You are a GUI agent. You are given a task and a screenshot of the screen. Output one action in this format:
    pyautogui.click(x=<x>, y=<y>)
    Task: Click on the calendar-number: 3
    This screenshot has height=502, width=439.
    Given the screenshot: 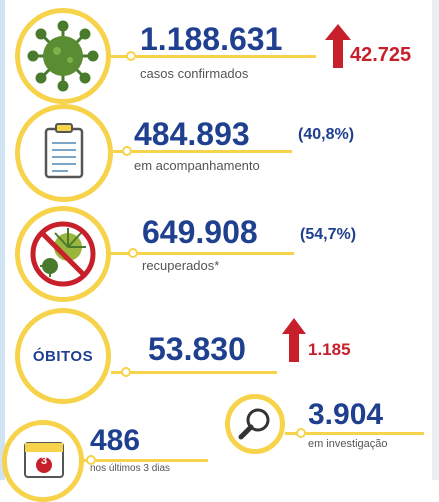 What is the action you would take?
    pyautogui.click(x=44, y=461)
    